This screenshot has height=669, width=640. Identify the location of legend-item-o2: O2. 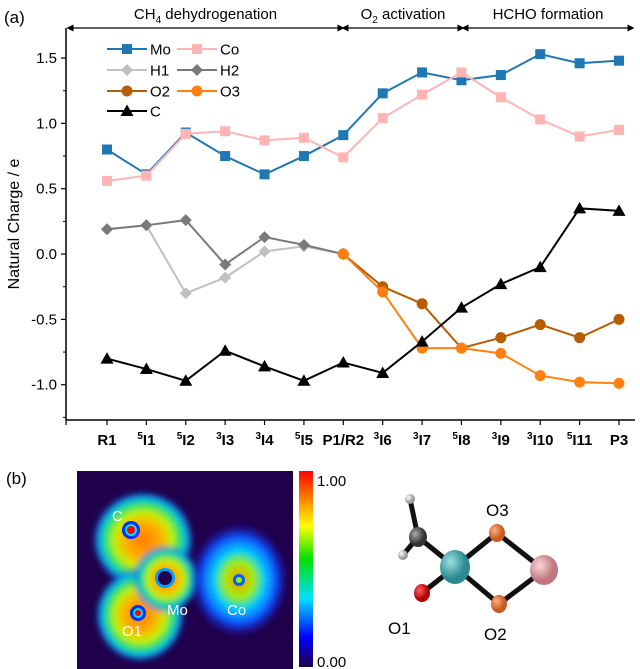
(138, 92).